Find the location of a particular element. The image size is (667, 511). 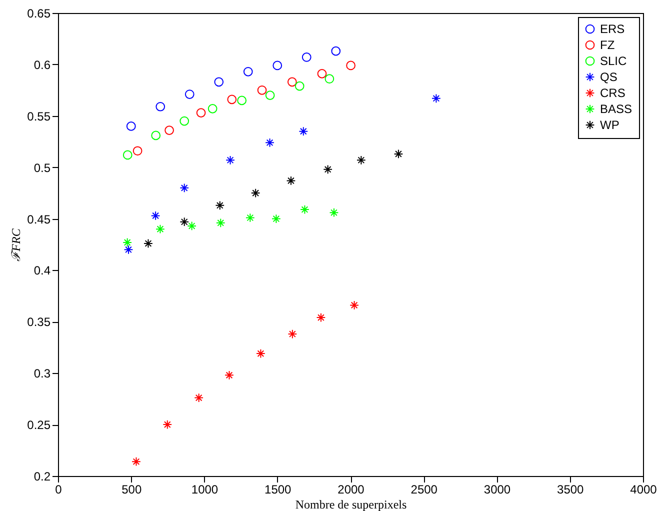

x-axis-title: Nombre de superpixels is located at coordinates (351, 504).